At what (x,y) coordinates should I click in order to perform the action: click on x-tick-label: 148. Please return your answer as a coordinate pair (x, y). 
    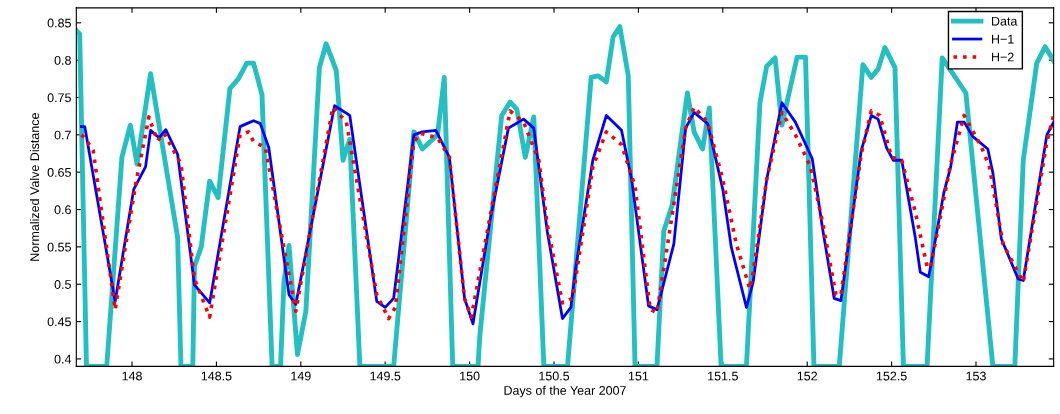
    Looking at the image, I should click on (132, 376).